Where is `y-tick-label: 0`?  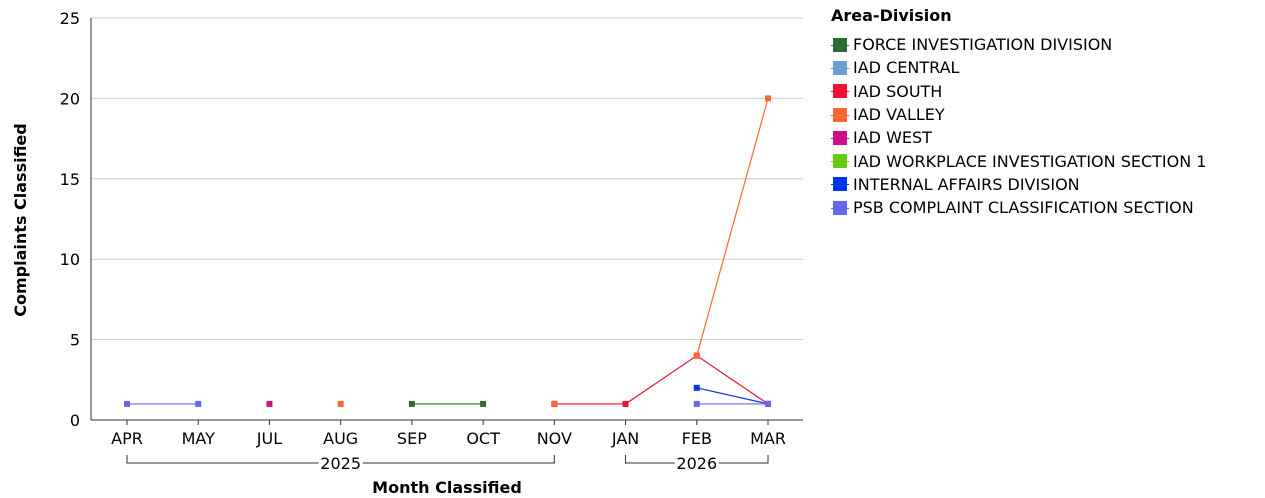 y-tick-label: 0 is located at coordinates (75, 420).